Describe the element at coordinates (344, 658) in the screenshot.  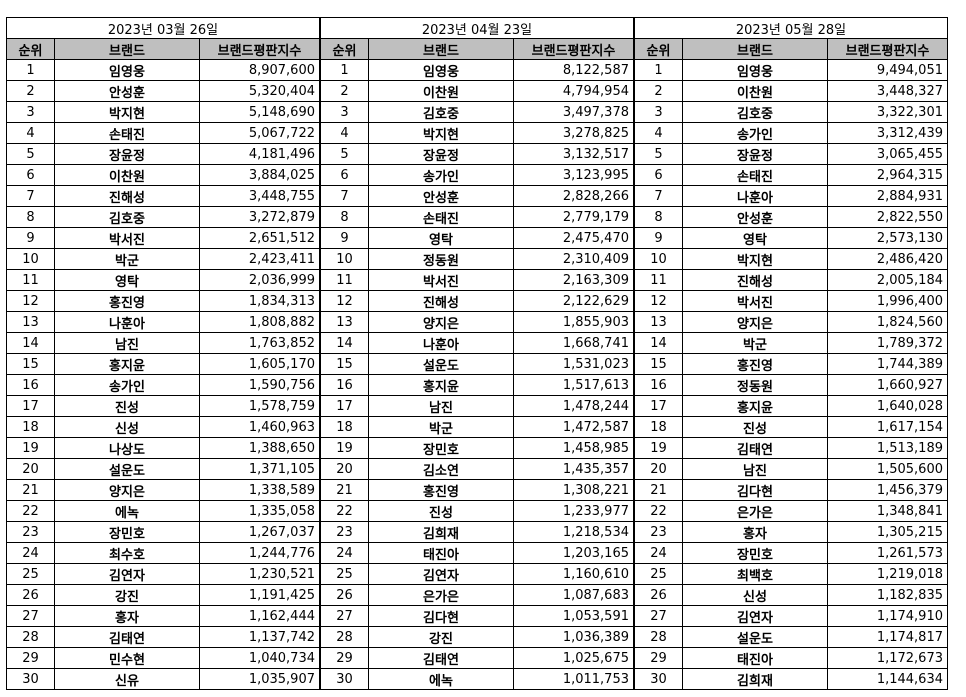
I see `rank-cell: 29` at that location.